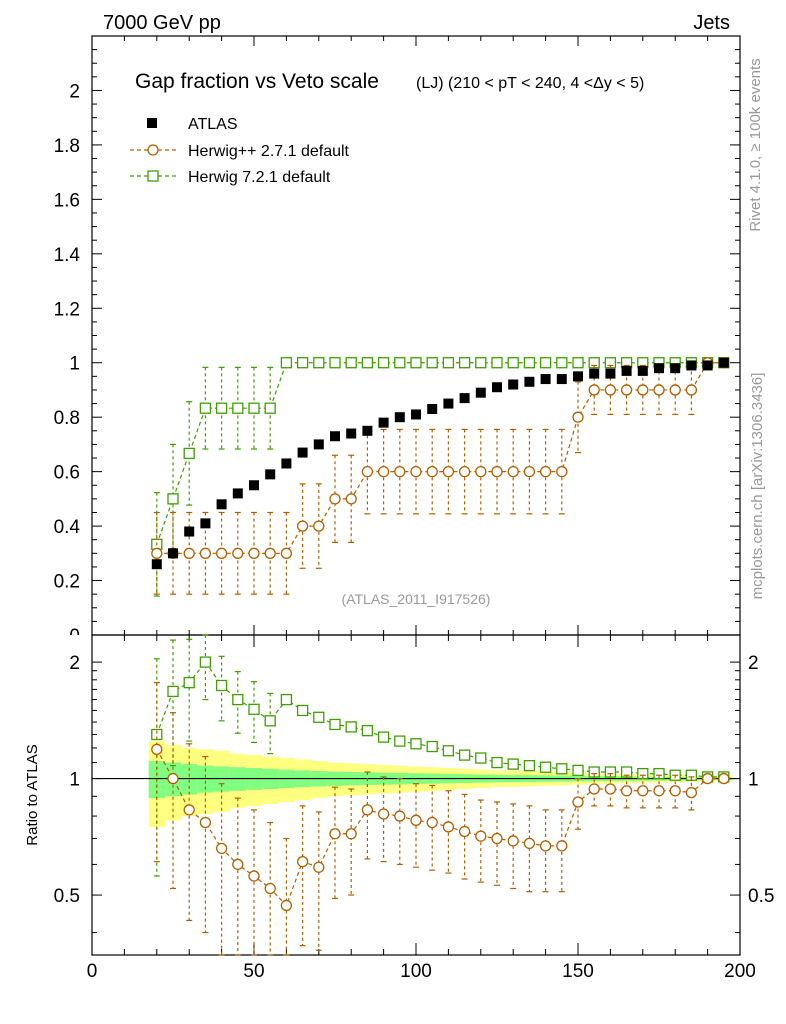  Describe the element at coordinates (755, 144) in the screenshot. I see `rivet-label: Rivet 4.1.0, ≥ 100k events` at that location.